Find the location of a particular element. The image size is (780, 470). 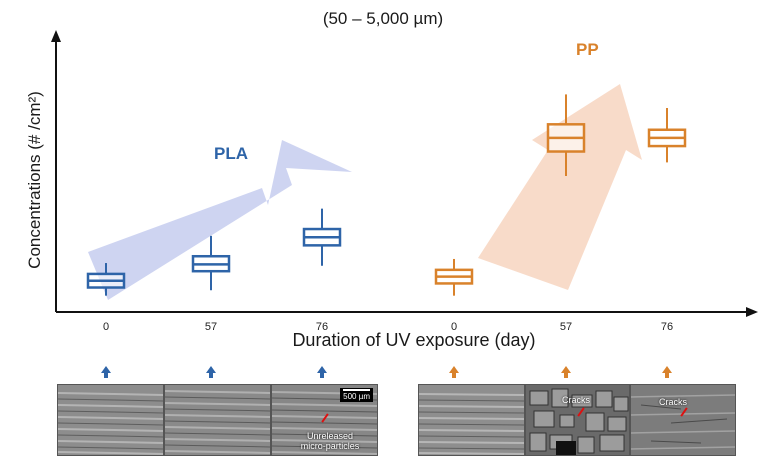

box-plot-pp-day76 is located at coordinates (667, 135).